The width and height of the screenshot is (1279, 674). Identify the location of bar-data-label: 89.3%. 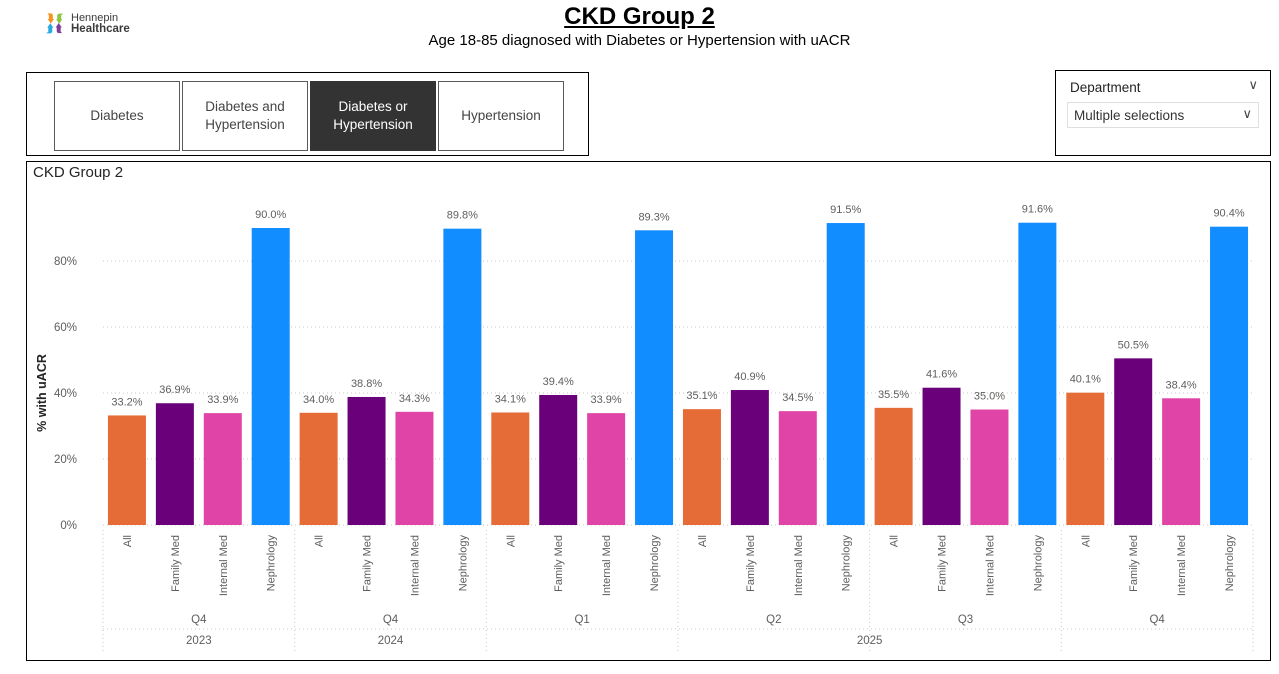
(653, 217).